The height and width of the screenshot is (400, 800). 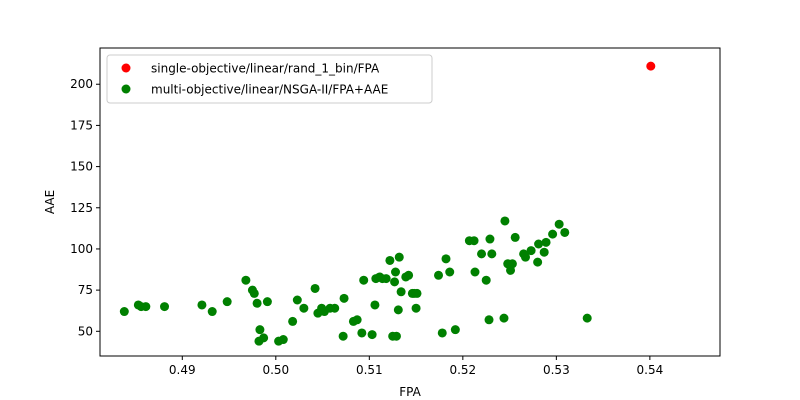 What do you see at coordinates (369, 370) in the screenshot?
I see `x-tick-label-2: 0.51` at bounding box center [369, 370].